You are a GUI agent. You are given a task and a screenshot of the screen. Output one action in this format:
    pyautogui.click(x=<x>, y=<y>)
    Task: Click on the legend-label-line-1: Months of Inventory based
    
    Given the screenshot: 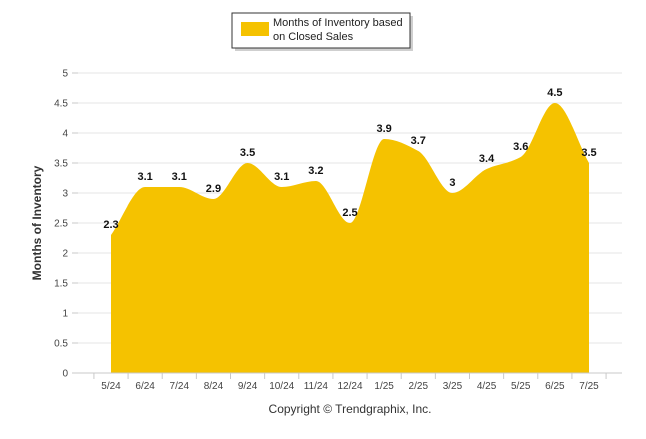 What is the action you would take?
    pyautogui.click(x=338, y=23)
    